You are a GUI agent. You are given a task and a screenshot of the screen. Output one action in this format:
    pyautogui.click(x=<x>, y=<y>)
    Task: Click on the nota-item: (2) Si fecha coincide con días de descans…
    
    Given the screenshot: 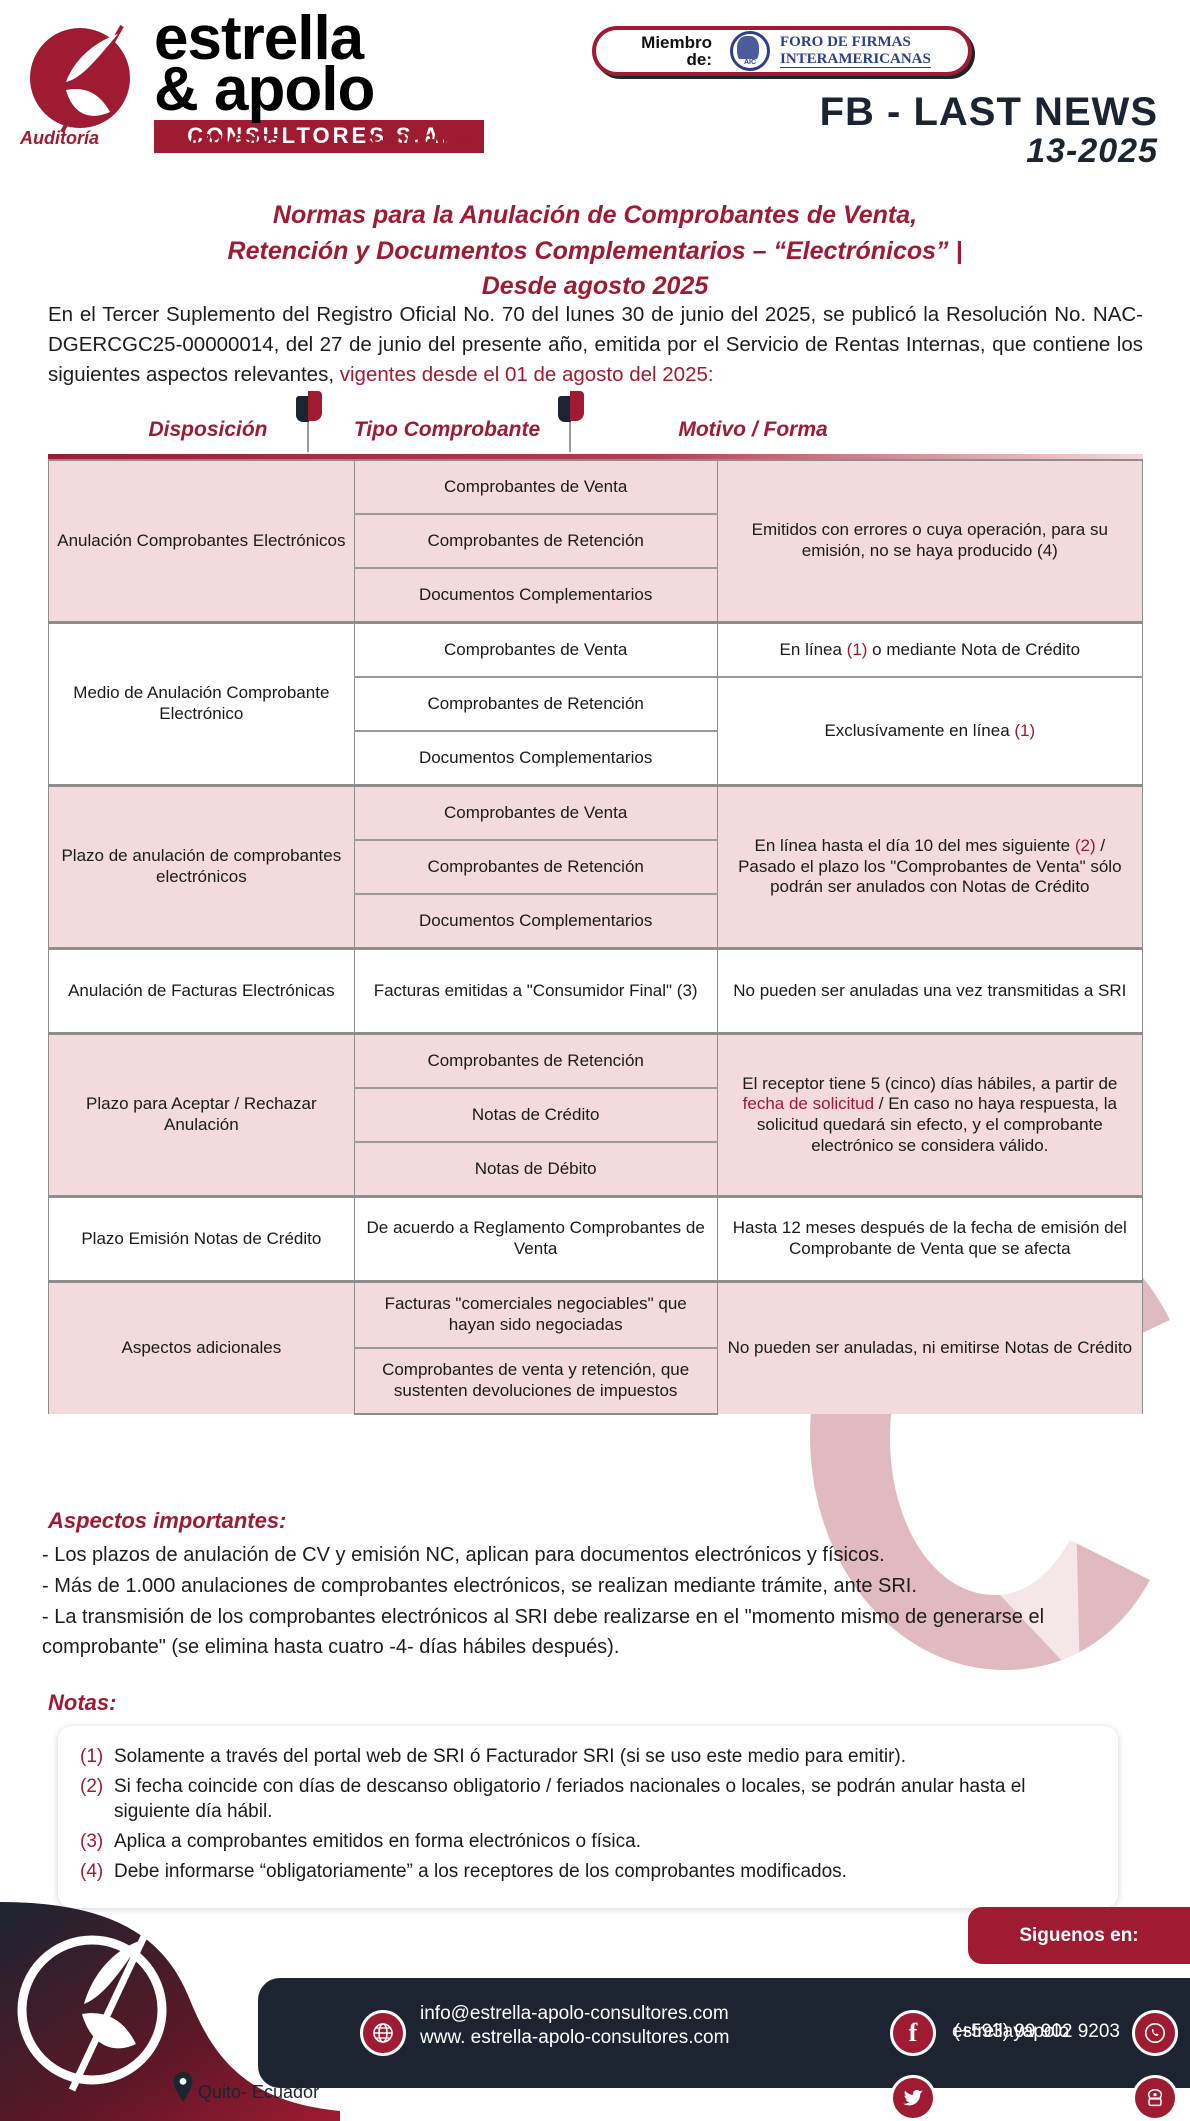 What is the action you would take?
    pyautogui.click(x=586, y=1799)
    